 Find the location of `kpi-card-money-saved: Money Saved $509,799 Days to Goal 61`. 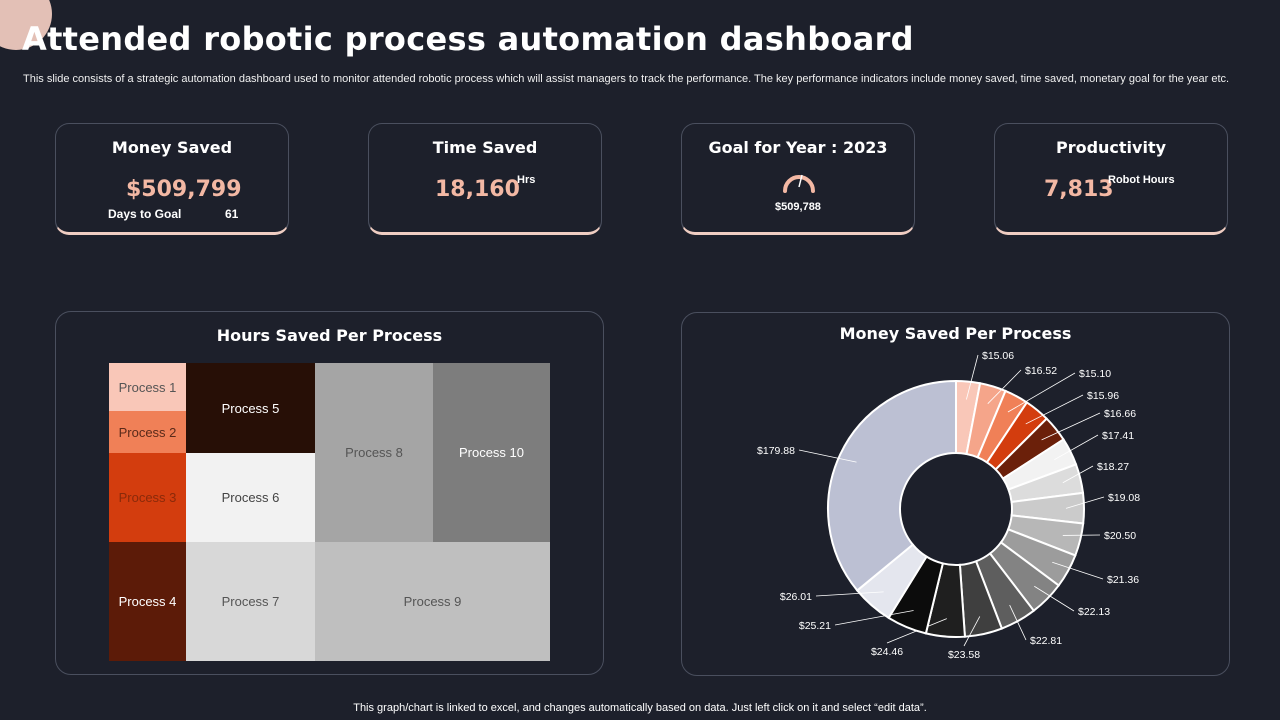

kpi-card-money-saved: Money Saved $509,799 Days to Goal 61 is located at coordinates (172, 179).